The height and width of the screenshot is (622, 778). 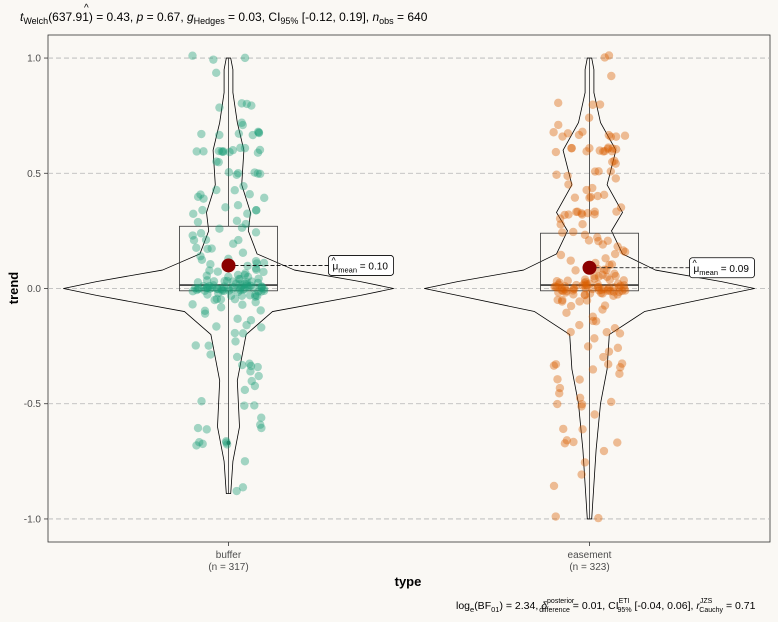 What do you see at coordinates (695, 263) in the screenshot?
I see `mean-hat-mark: ^` at bounding box center [695, 263].